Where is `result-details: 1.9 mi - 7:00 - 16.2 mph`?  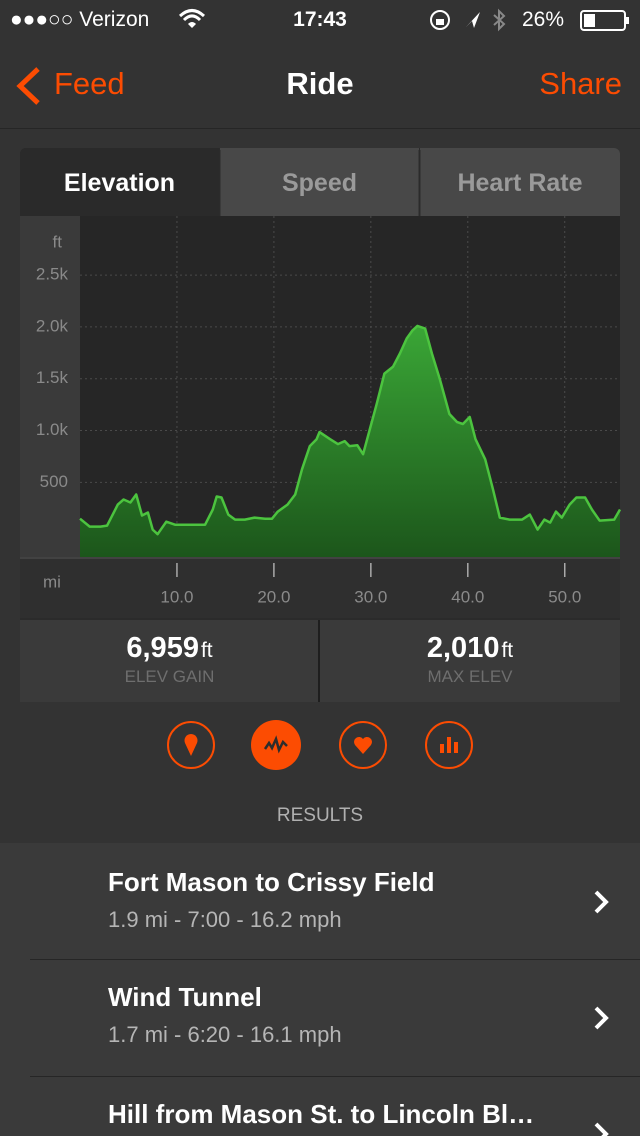 result-details: 1.9 mi - 7:00 - 16.2 mph is located at coordinates (225, 919).